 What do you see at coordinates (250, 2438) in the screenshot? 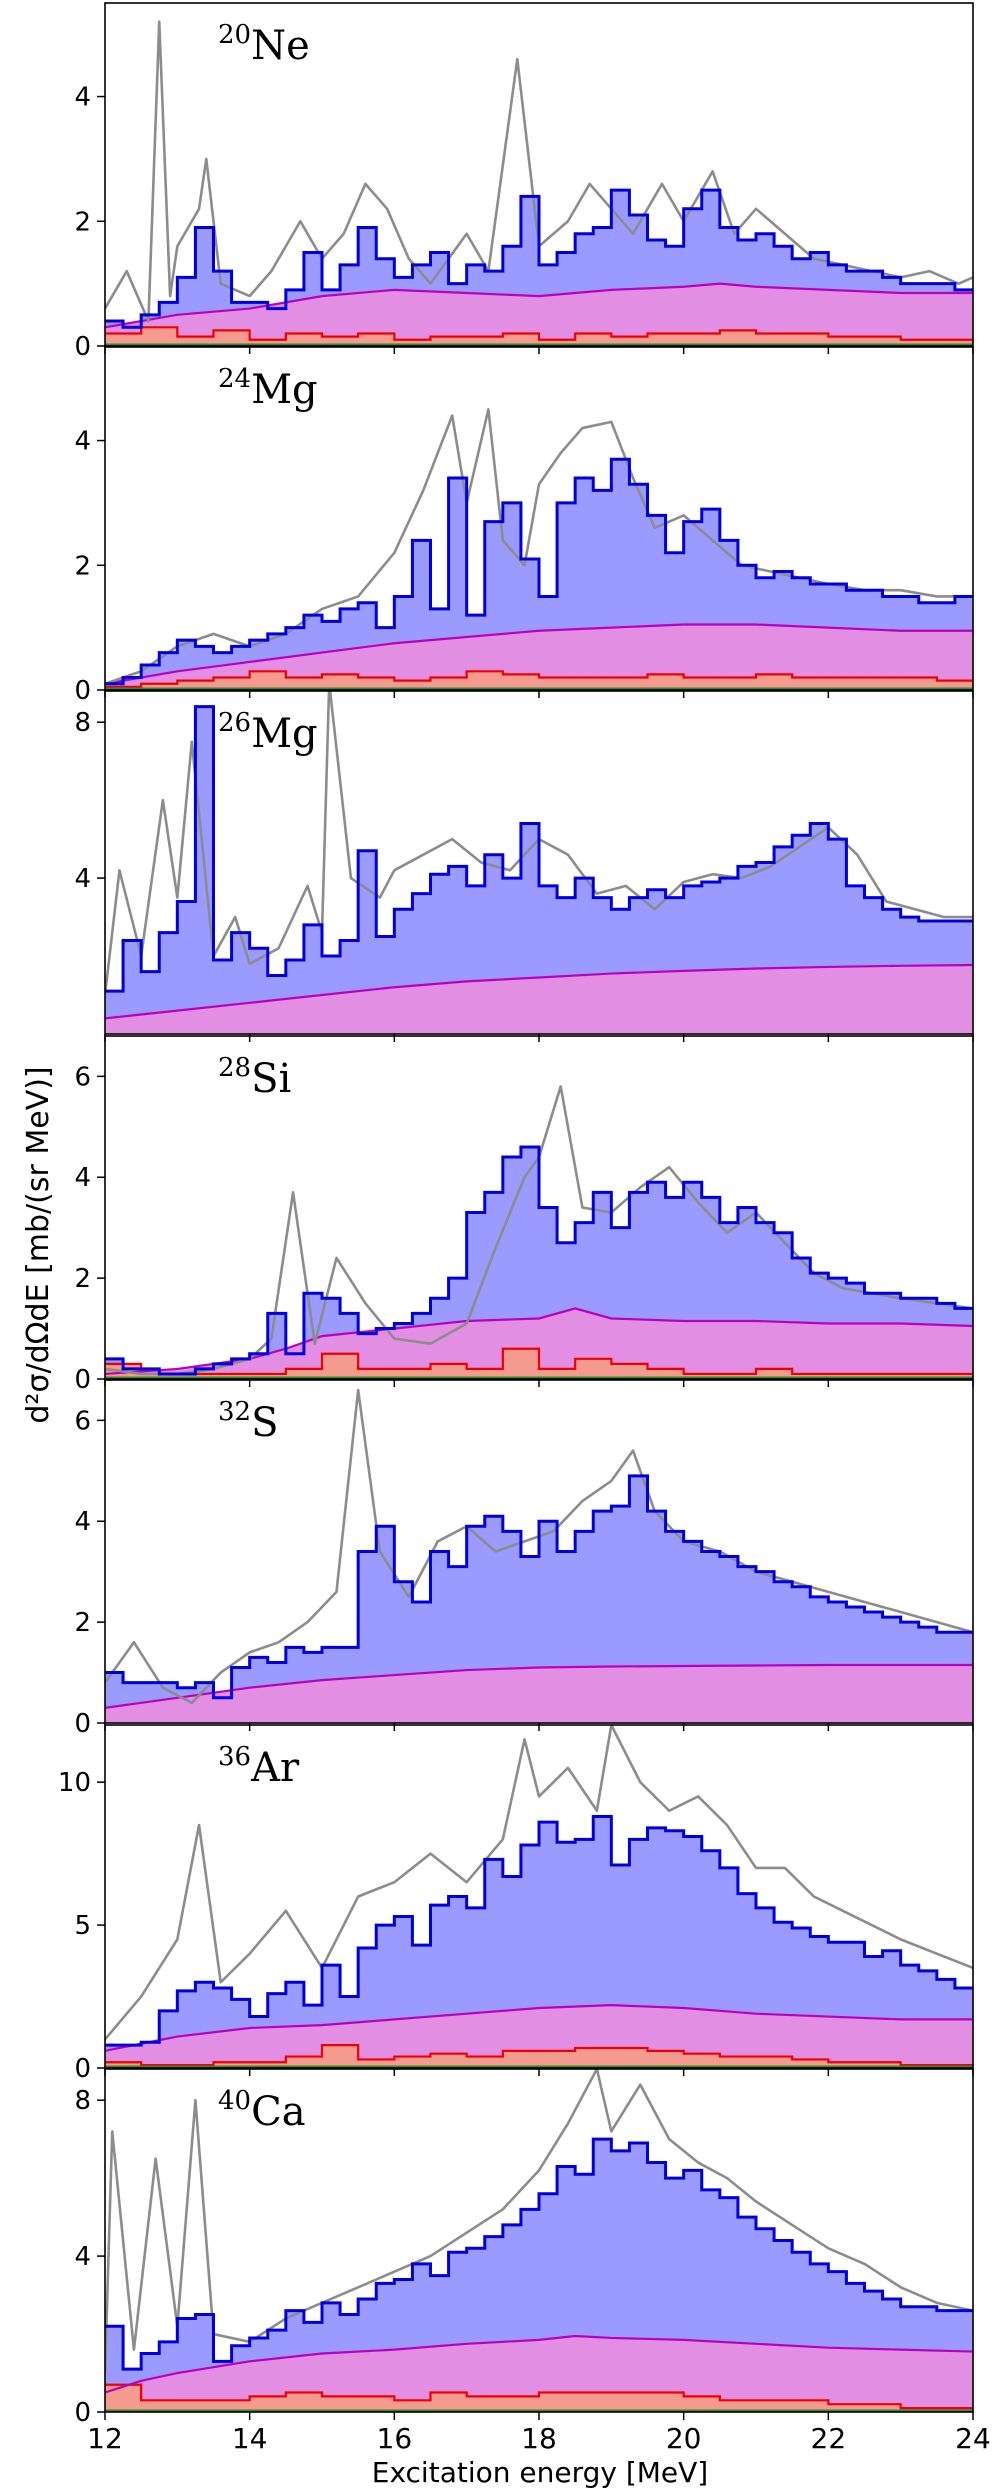
I see `x-tick-label: 14` at bounding box center [250, 2438].